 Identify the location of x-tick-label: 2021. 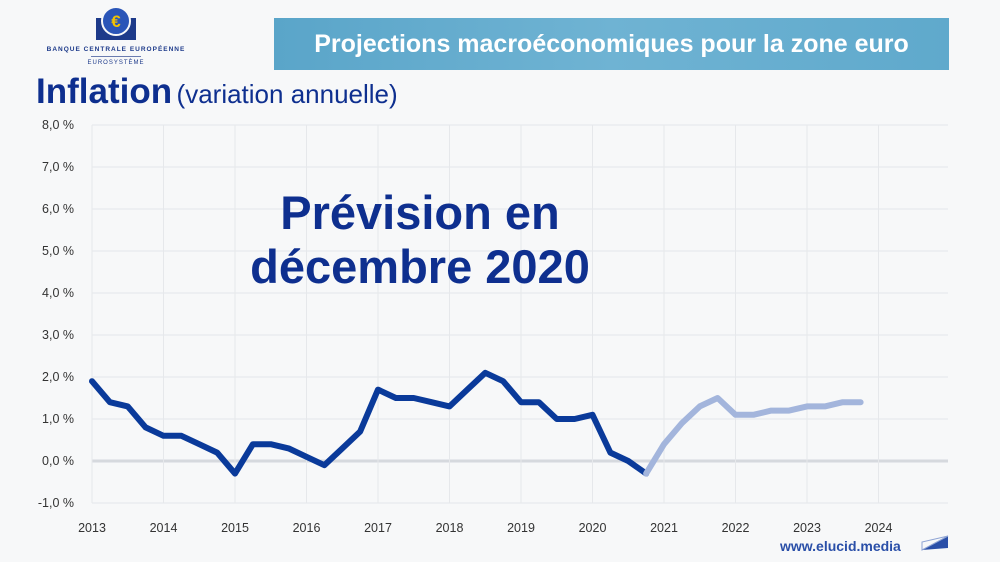
(664, 528).